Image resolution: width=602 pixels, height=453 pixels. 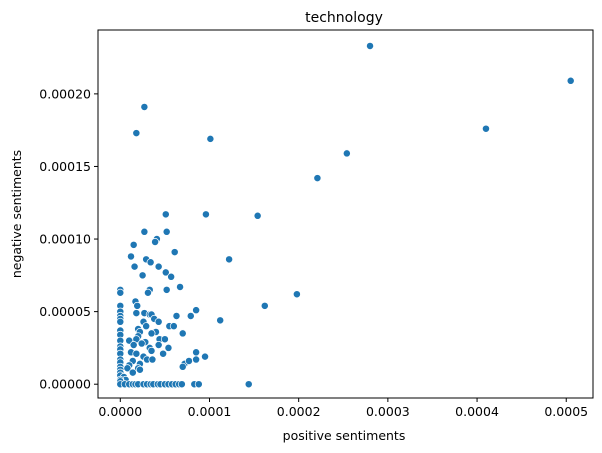 I want to click on y-tick-label: 0.00000, so click(x=65, y=384).